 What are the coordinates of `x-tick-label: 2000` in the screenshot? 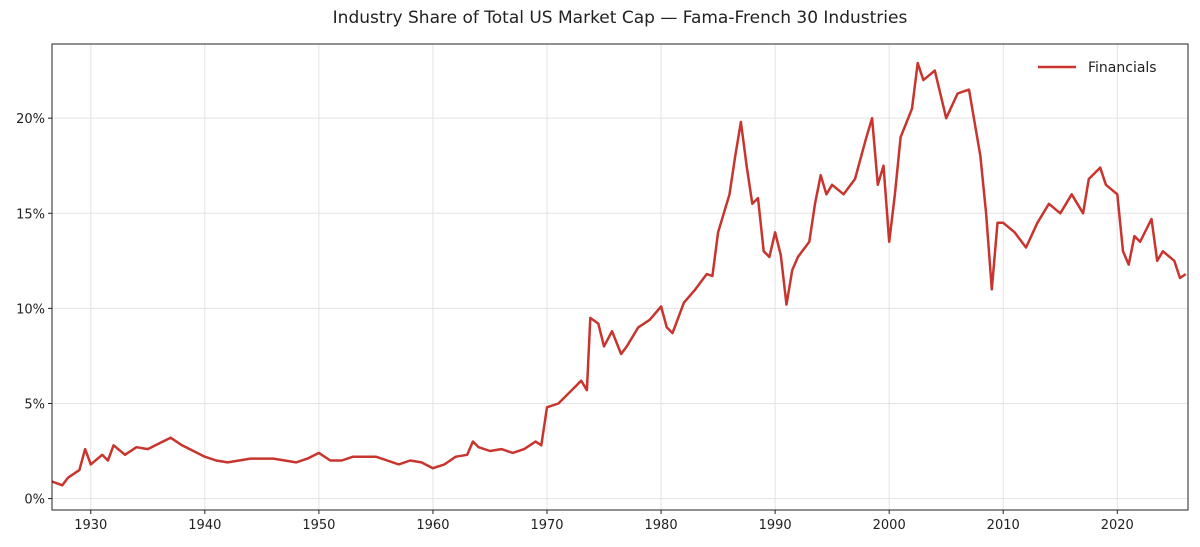 It's located at (889, 525).